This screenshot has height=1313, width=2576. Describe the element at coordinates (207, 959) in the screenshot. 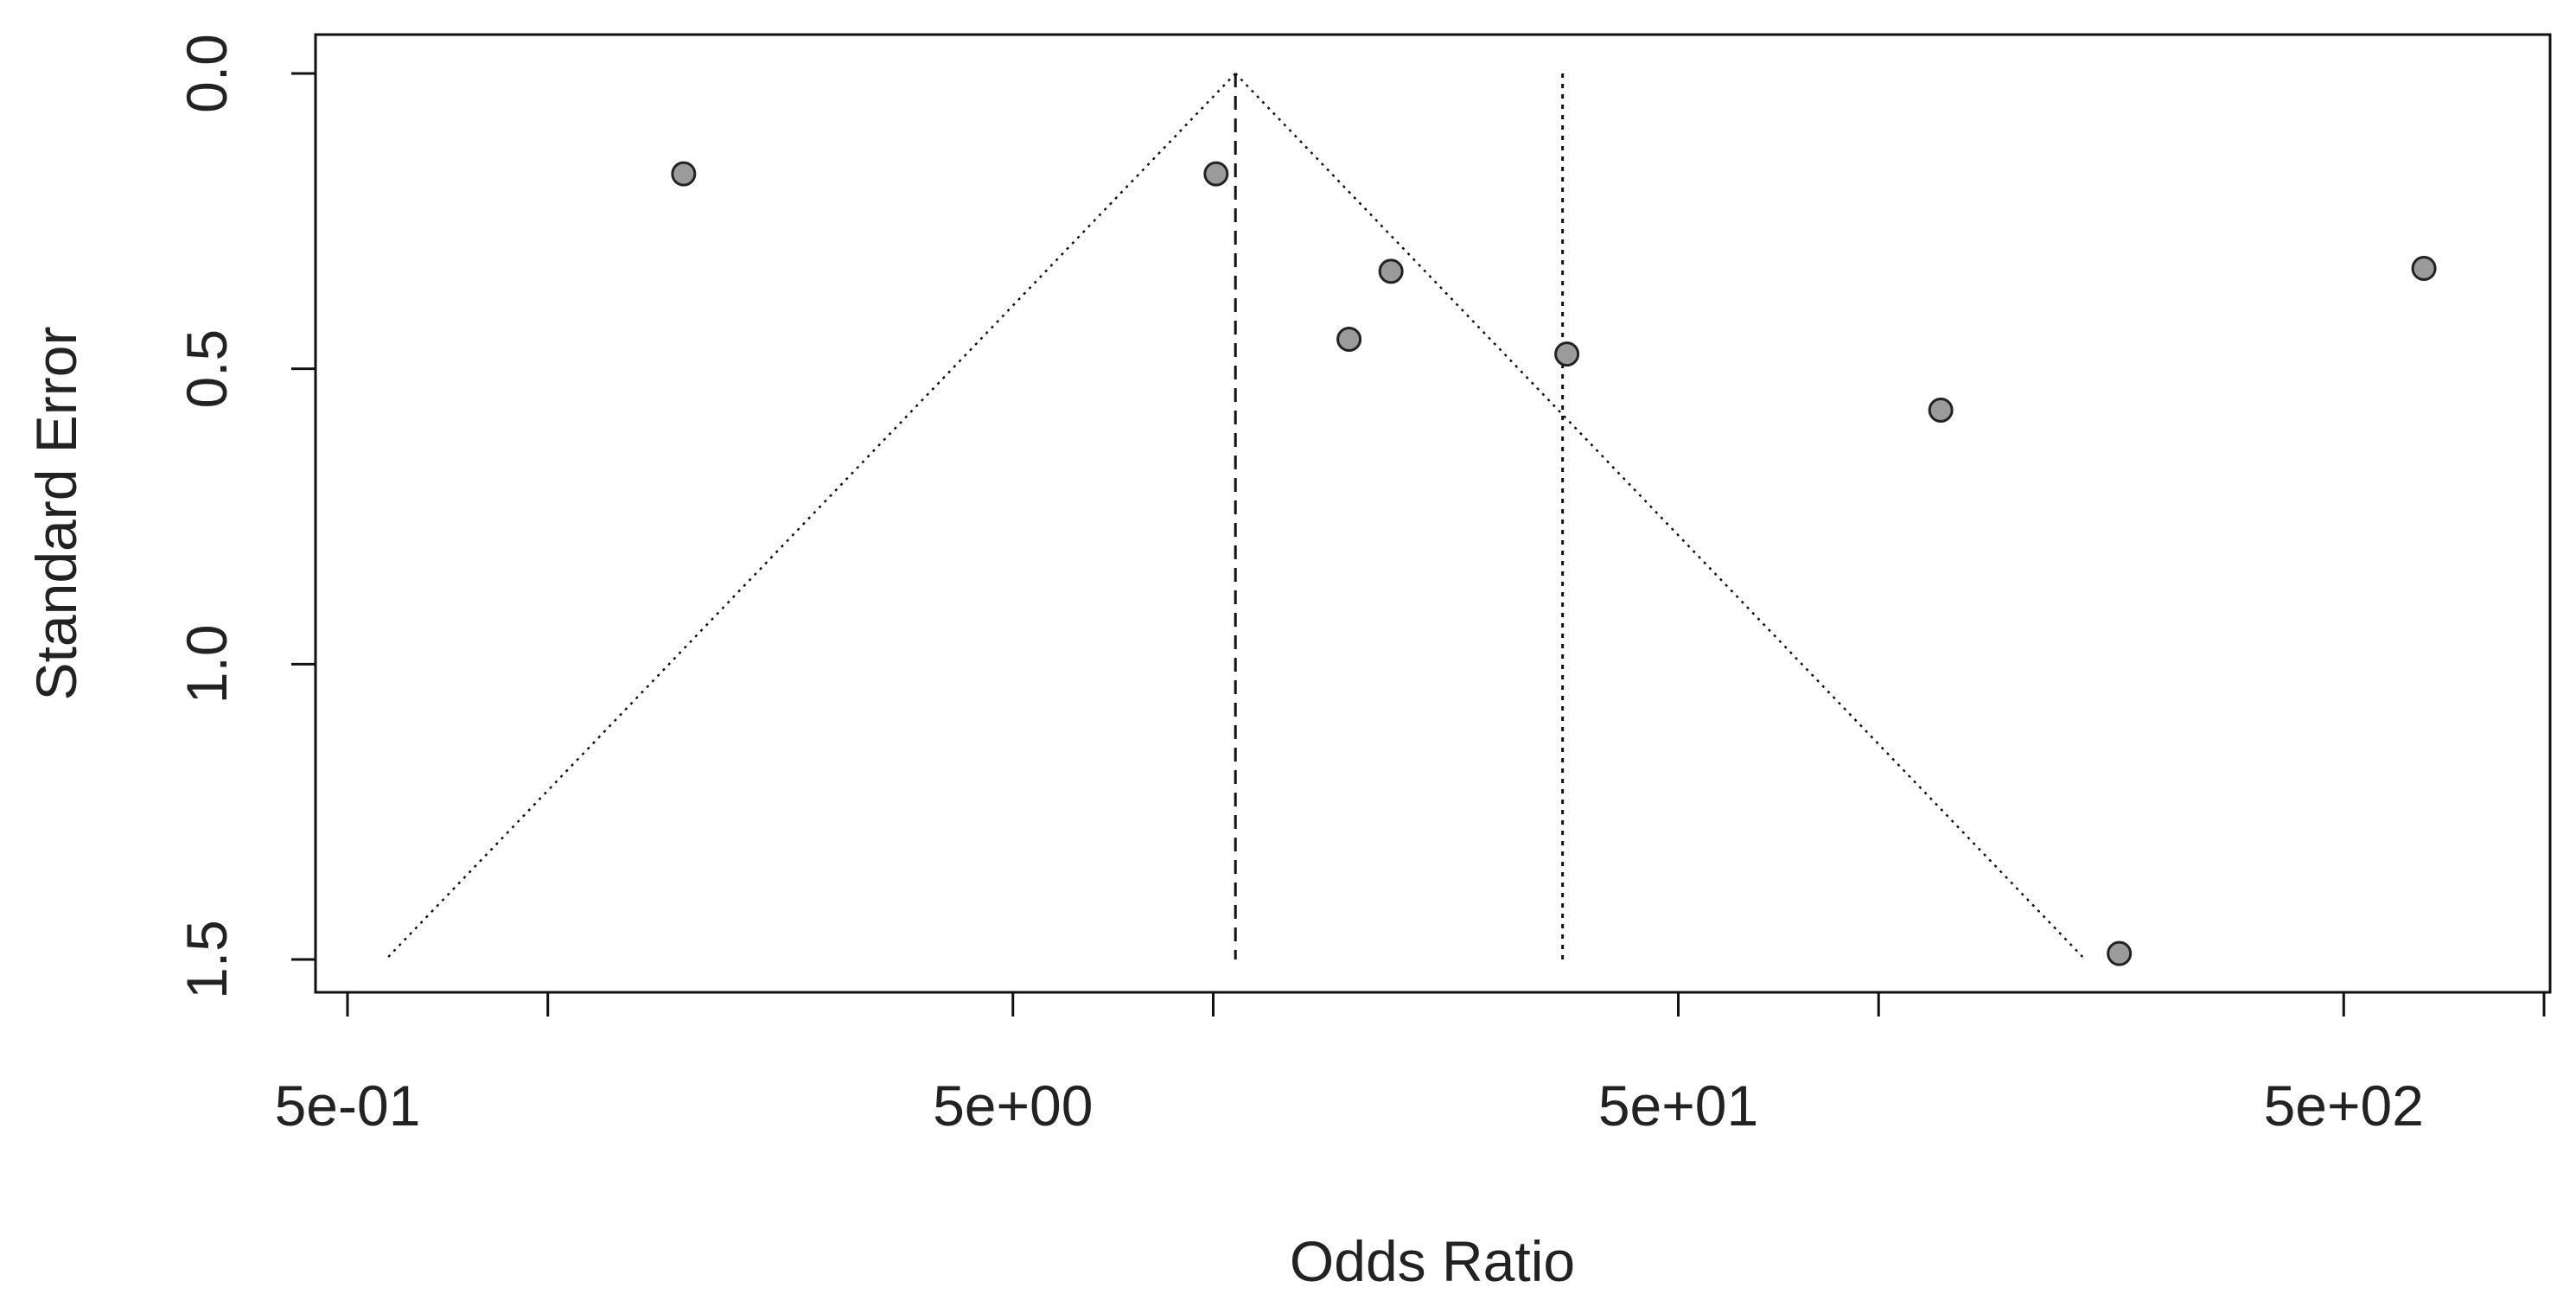

I see `y-tick-label: 1.5` at that location.